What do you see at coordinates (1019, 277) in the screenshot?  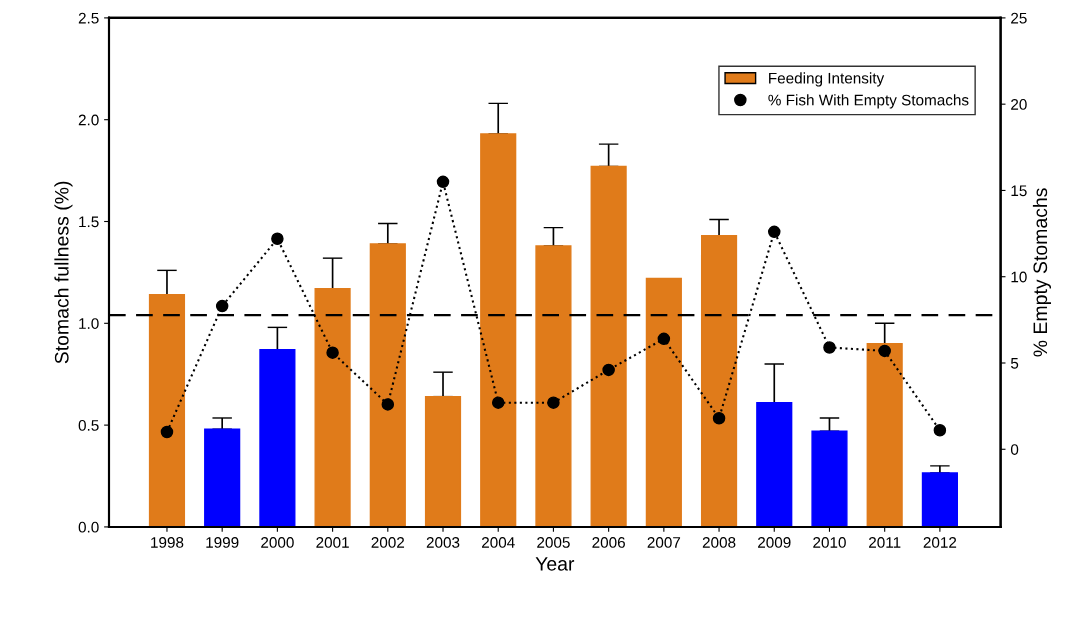 I see `y2-tick-label: 10` at bounding box center [1019, 277].